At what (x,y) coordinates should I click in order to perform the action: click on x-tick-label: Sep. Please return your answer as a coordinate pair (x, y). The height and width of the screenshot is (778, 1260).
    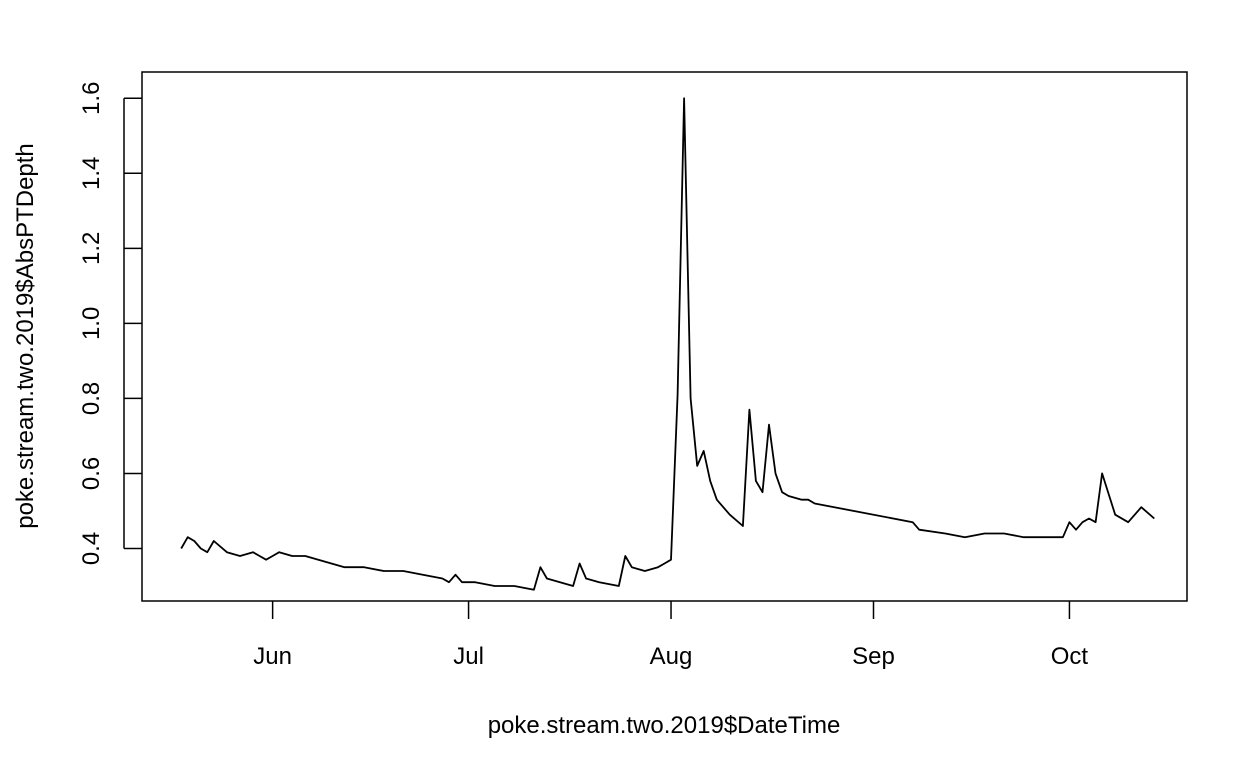
    Looking at the image, I should click on (873, 656).